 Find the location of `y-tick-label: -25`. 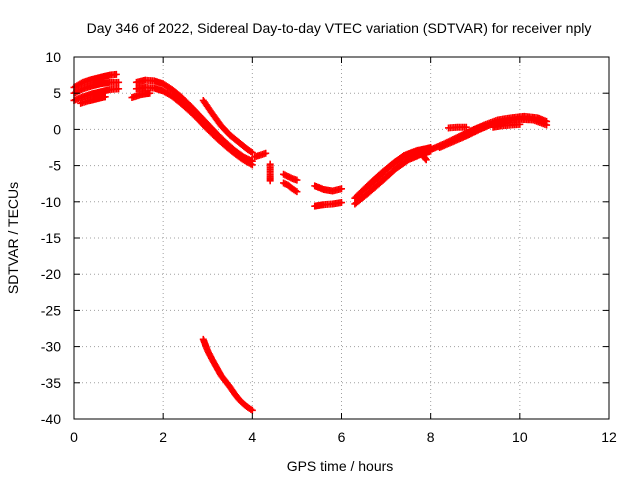

y-tick-label: -25 is located at coordinates (51, 310).